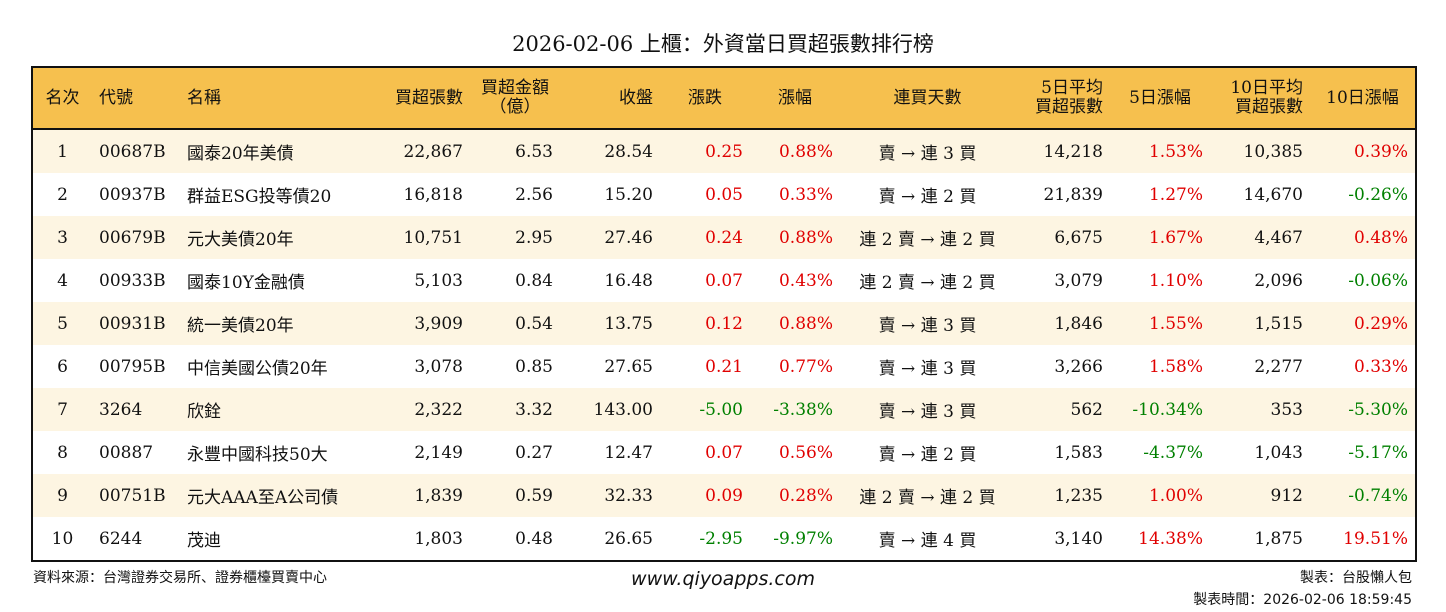  Describe the element at coordinates (136, 495) in the screenshot. I see `cell: 00751B` at that location.